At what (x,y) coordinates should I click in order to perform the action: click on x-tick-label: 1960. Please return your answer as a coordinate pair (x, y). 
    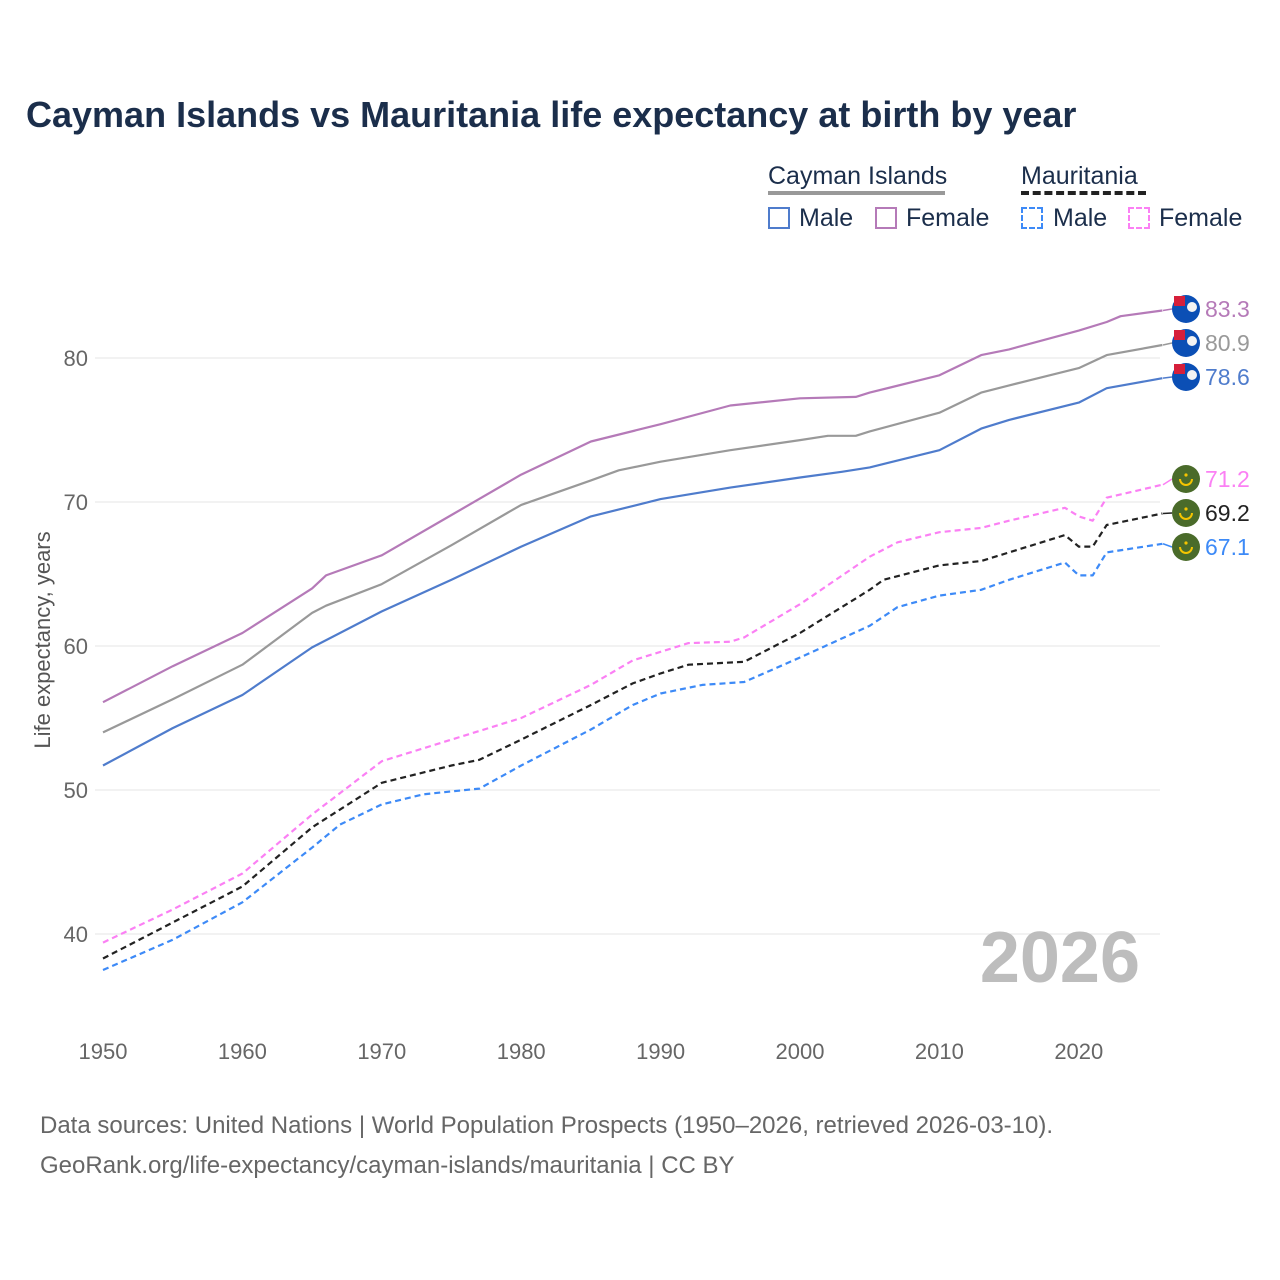
    Looking at the image, I should click on (242, 1051).